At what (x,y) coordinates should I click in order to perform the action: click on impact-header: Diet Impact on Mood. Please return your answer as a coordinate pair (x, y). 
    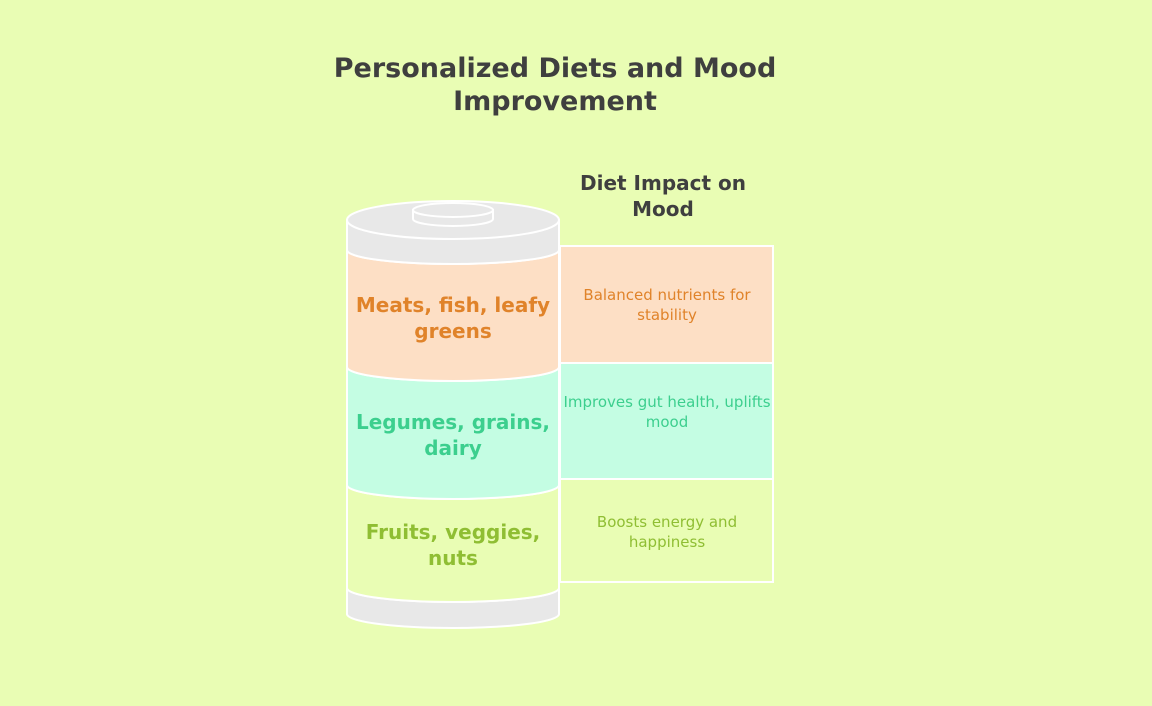
    Looking at the image, I should click on (663, 196).